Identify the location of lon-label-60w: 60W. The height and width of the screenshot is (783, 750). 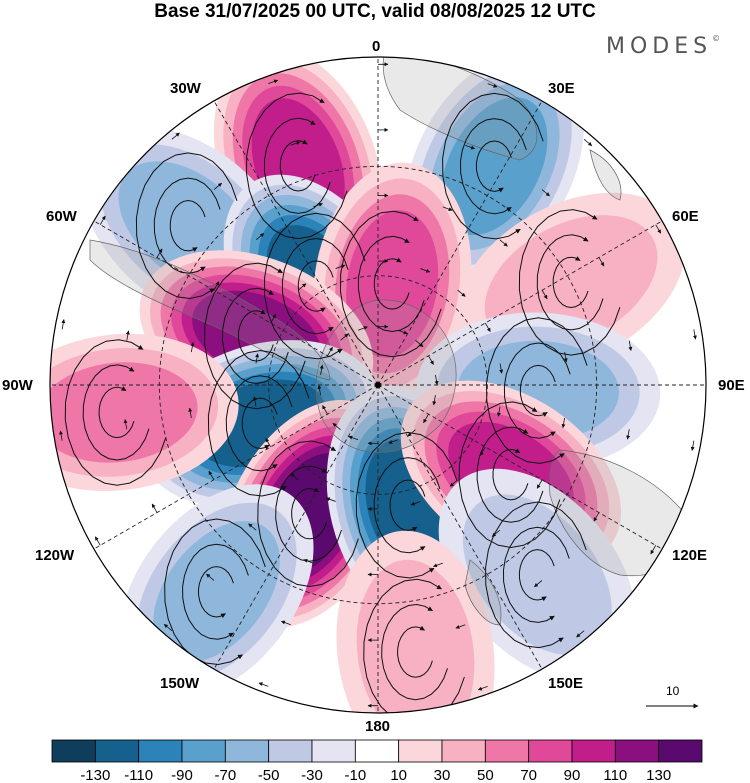
(61, 216).